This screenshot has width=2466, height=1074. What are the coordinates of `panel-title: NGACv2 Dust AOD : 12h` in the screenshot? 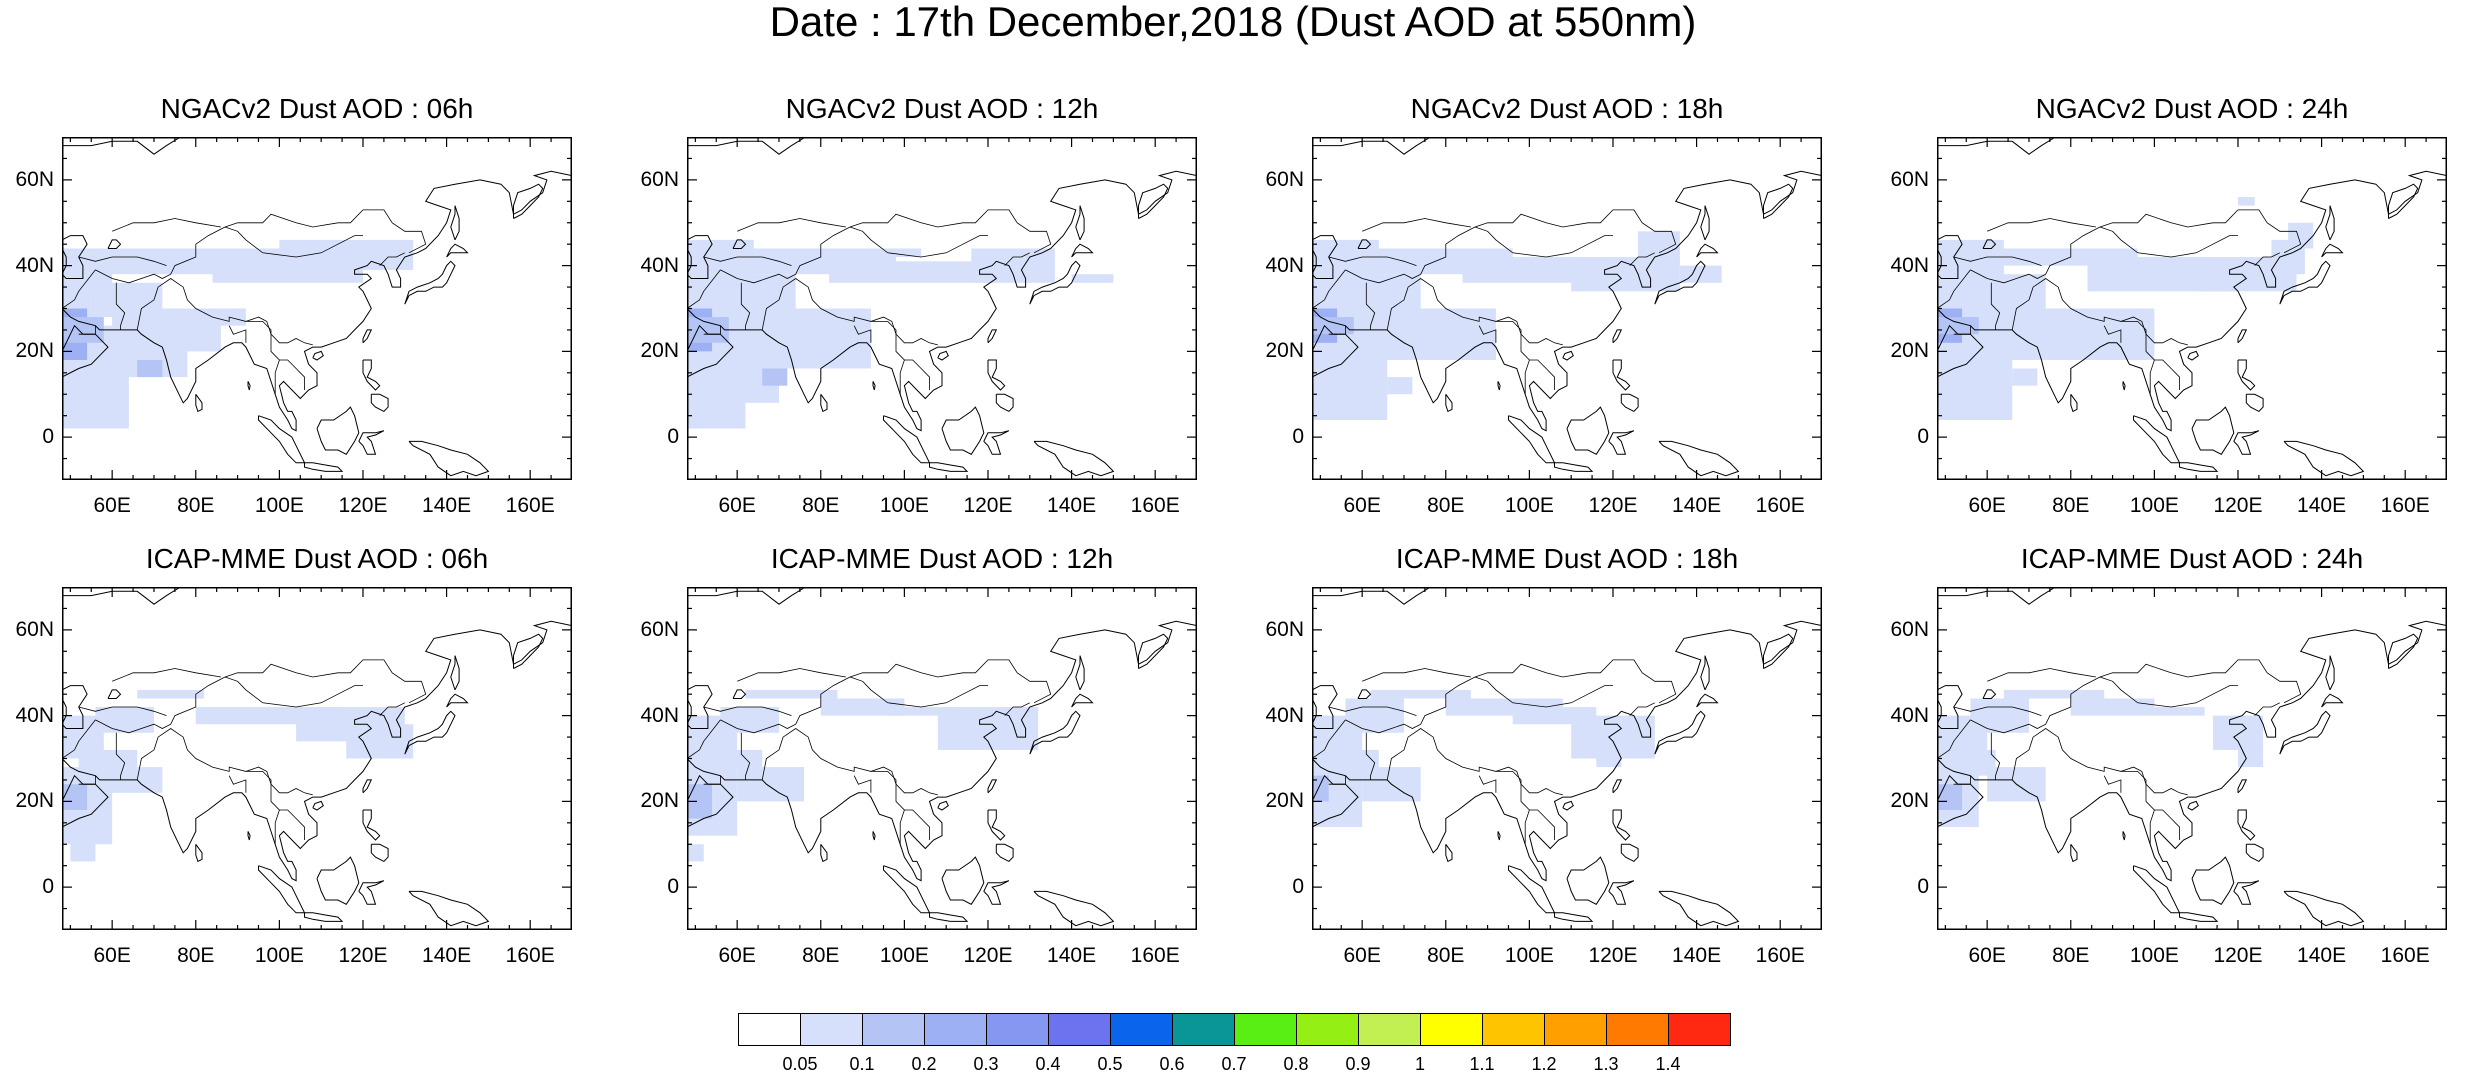 It's located at (942, 108).